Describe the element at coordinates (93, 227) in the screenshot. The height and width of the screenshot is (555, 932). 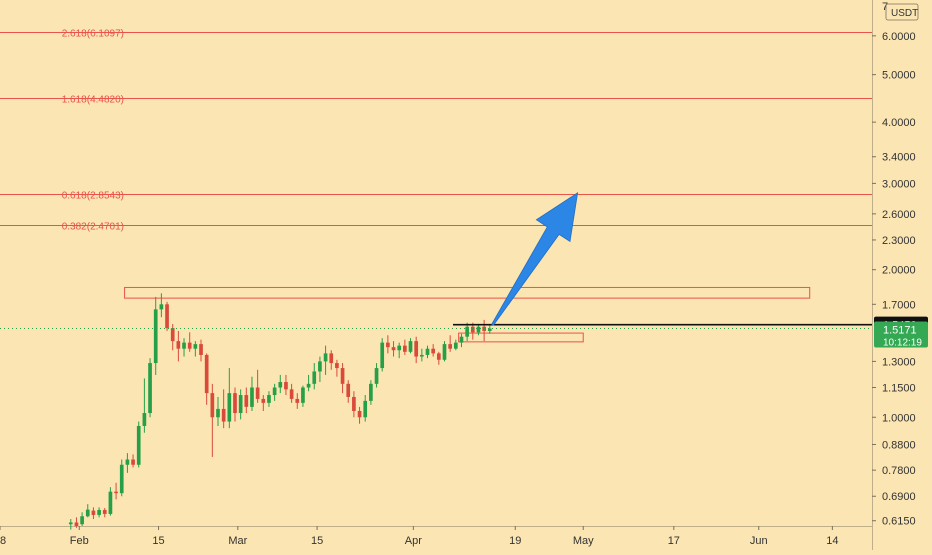
I see `fib-level-label: 0.382(2.4701)` at that location.